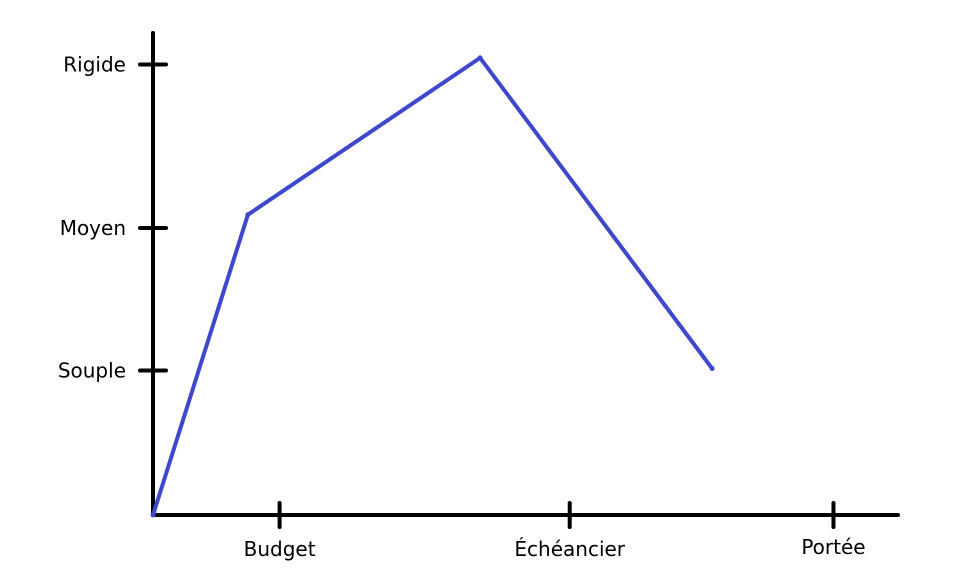 The width and height of the screenshot is (974, 579). Describe the element at coordinates (555, 531) in the screenshot. I see `x-axis-ticks: Budget Échéancier Portée` at that location.